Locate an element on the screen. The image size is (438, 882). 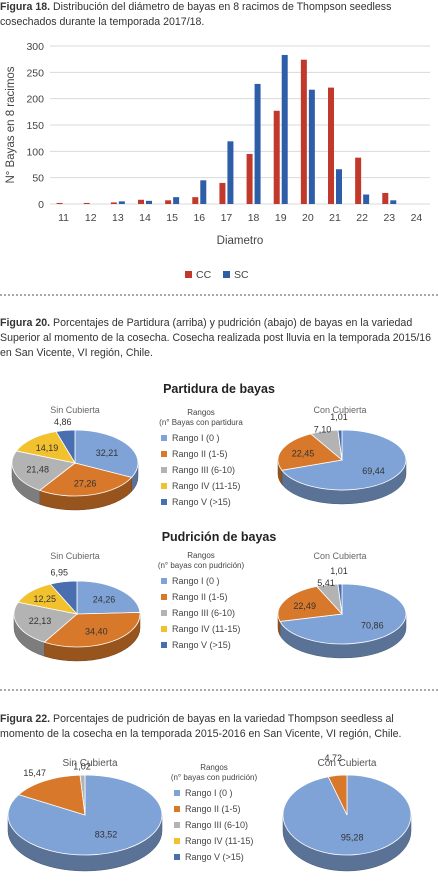
x-tick-label: 16 is located at coordinates (199, 218).